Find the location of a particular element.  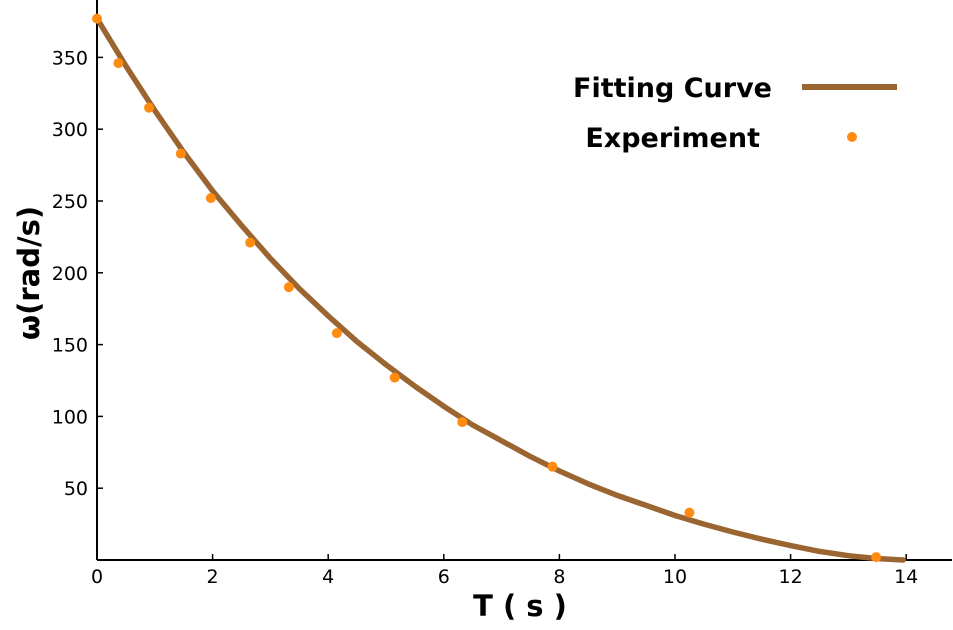

y-tick-label: 300 is located at coordinates (70, 130).